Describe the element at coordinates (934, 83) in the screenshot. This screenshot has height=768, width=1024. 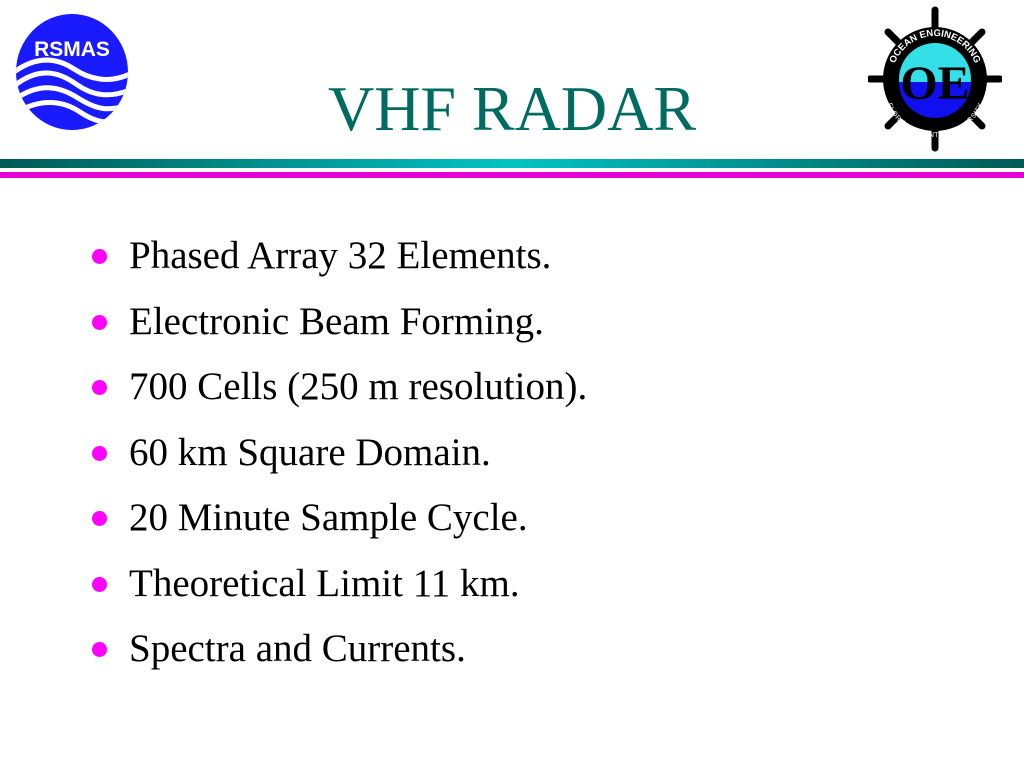
I see `oe-monogram: OE` at that location.